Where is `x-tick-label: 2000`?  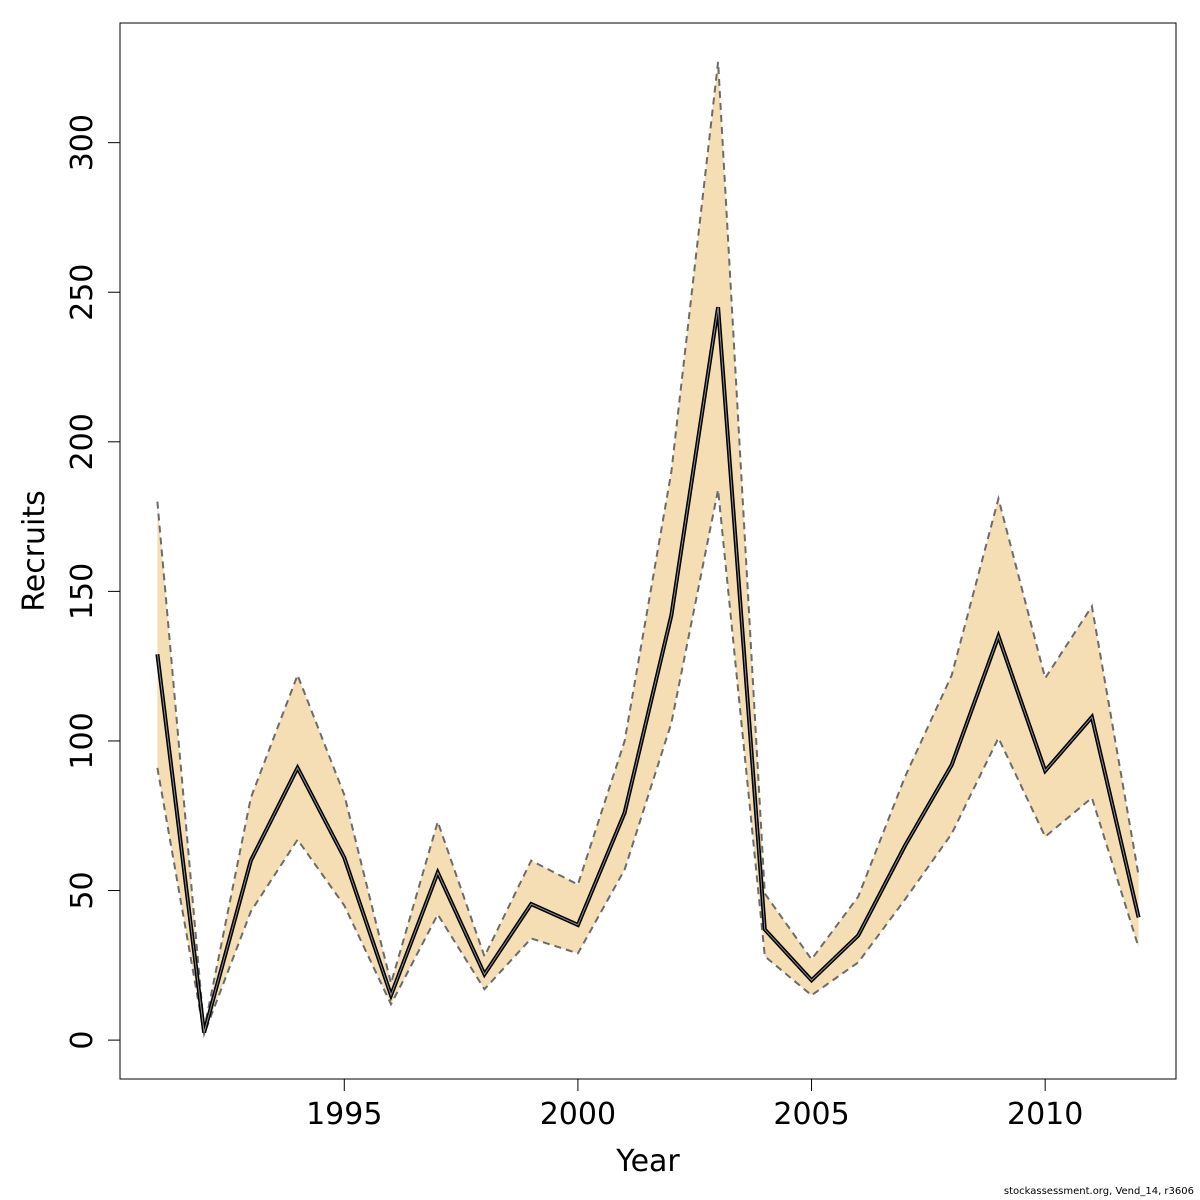 x-tick-label: 2000 is located at coordinates (578, 1114).